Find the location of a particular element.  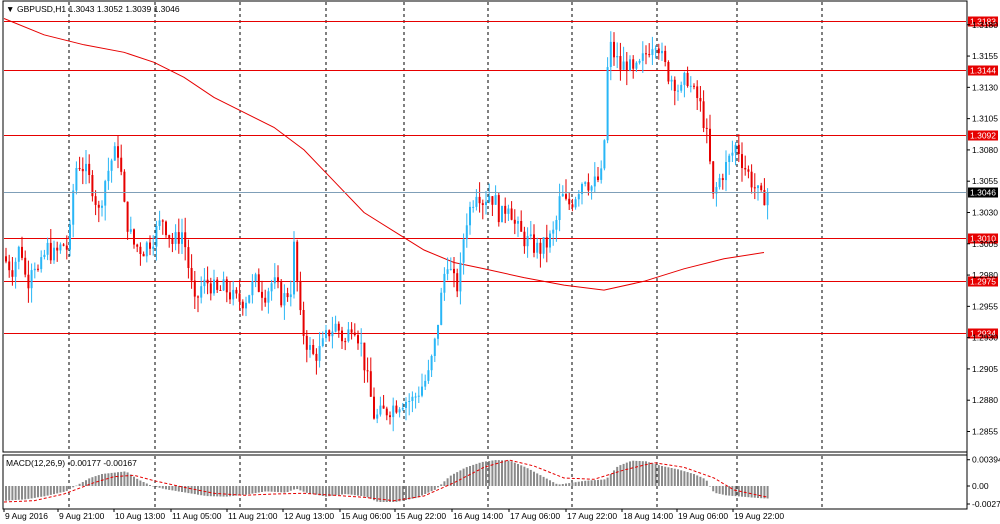

macd-y-tick-label: -0.0027 is located at coordinates (986, 504).